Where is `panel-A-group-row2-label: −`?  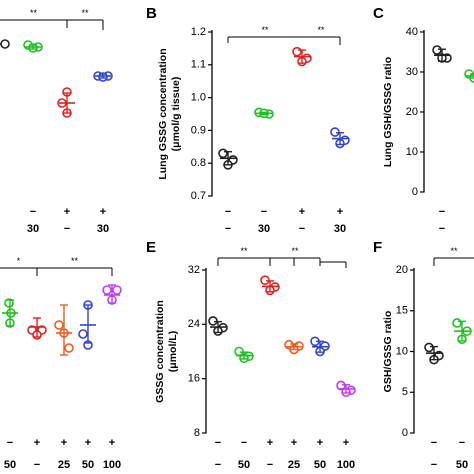
panel-A-group-row2-label: − is located at coordinates (67, 229).